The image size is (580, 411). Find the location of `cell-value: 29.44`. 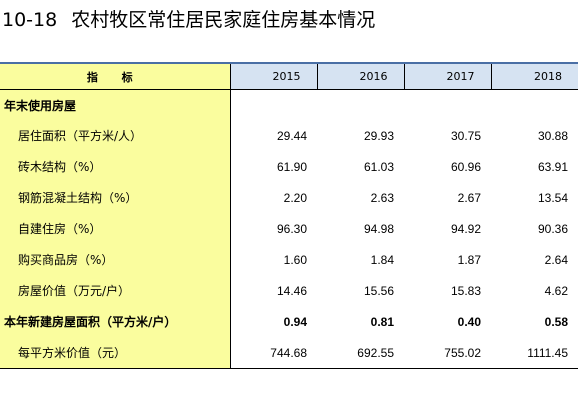

cell-value: 29.44 is located at coordinates (291, 135).